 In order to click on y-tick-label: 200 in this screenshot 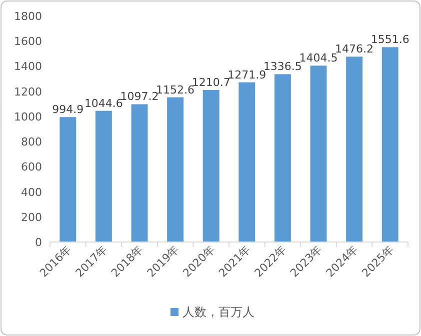, I will do `click(31, 217)`.